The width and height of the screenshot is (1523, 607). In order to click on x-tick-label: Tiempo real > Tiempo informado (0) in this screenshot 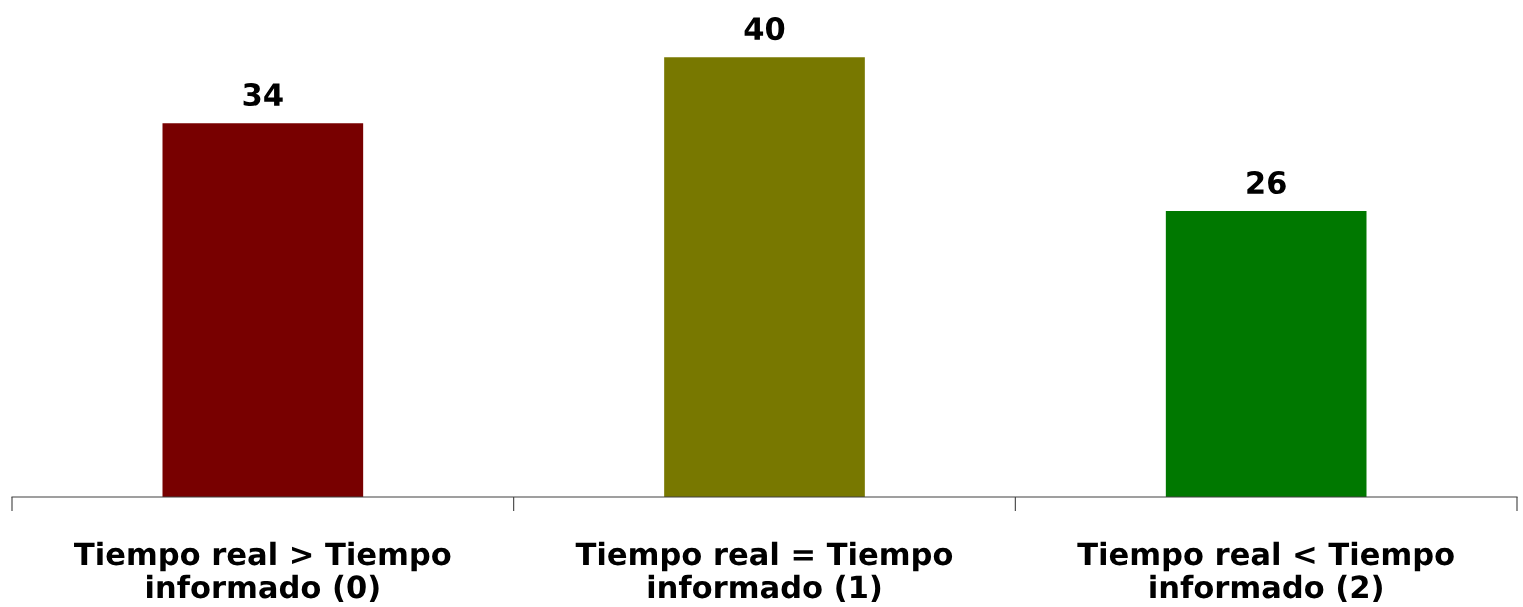, I will do `click(262, 572)`.